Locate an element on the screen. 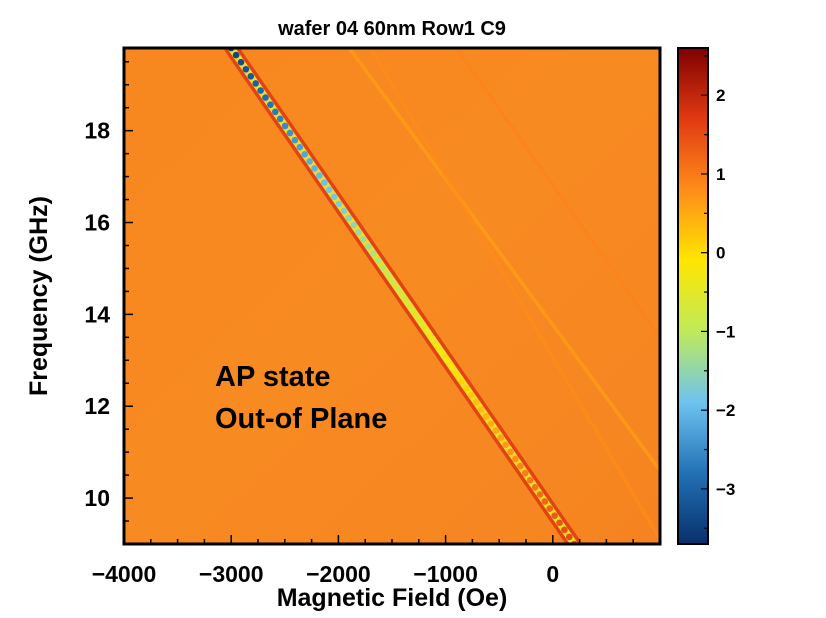  x-tick-label: 0 is located at coordinates (552, 574).